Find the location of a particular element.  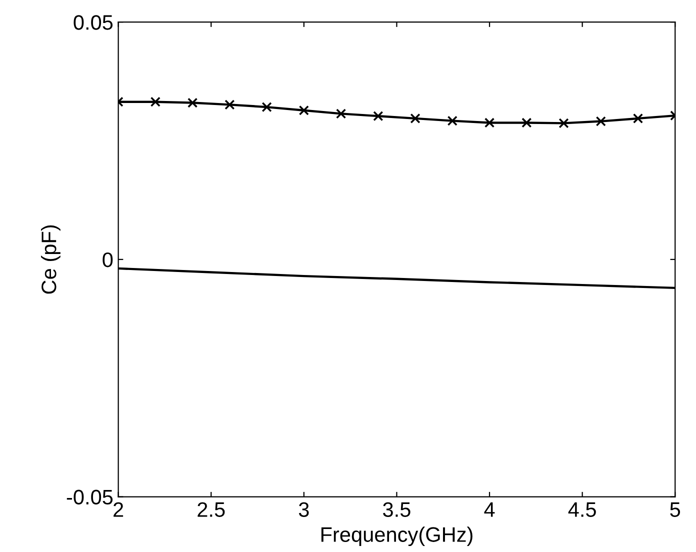

x-tick-label: 4.5 is located at coordinates (582, 509).